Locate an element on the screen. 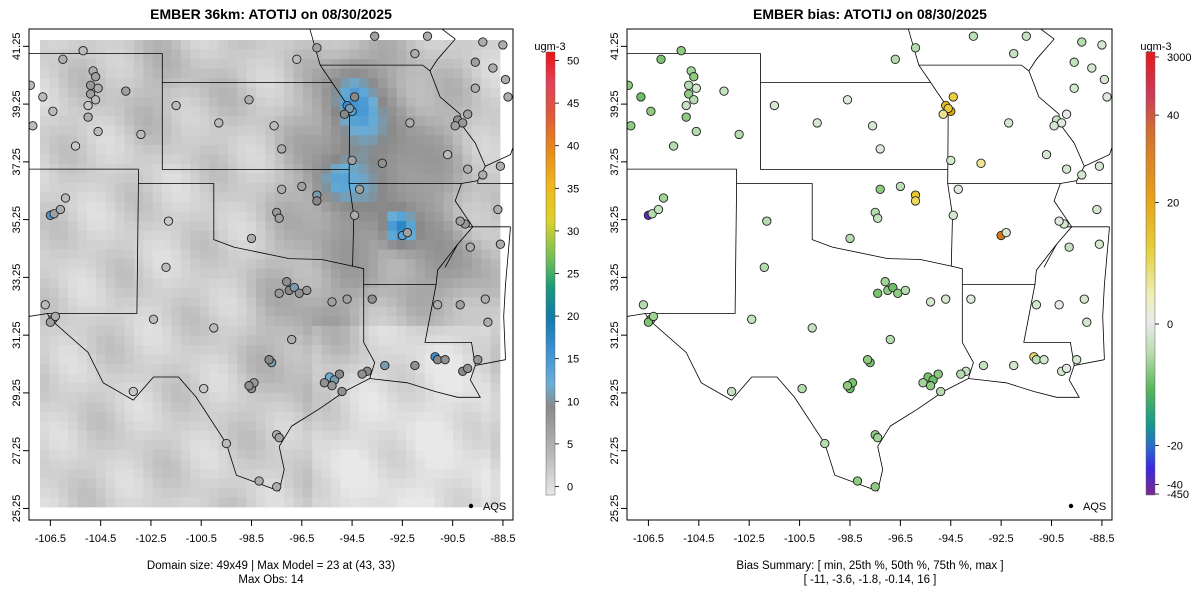 This screenshot has height=600, width=1200. colorbar-tick-label: 30 is located at coordinates (573, 232).